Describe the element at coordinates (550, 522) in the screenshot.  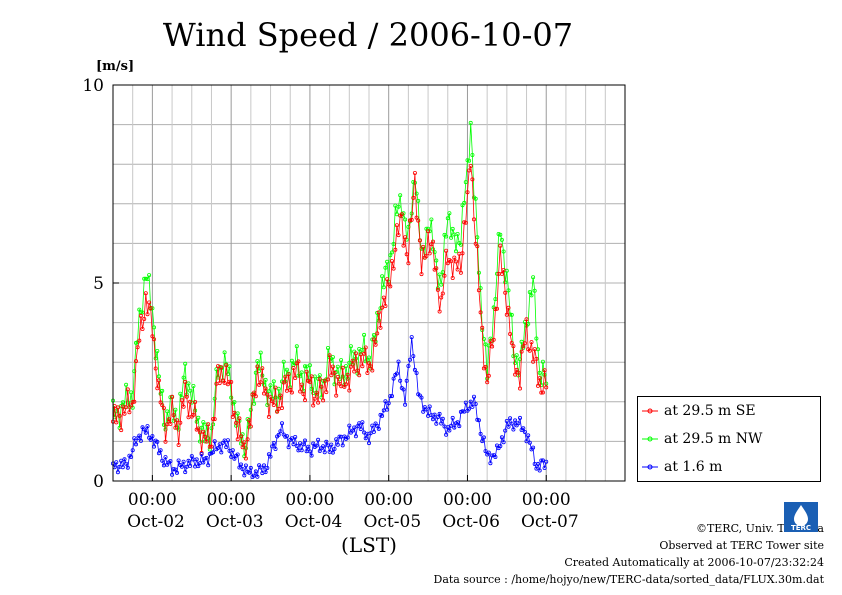
I see `x-tick-date-label: Oct-07` at that location.